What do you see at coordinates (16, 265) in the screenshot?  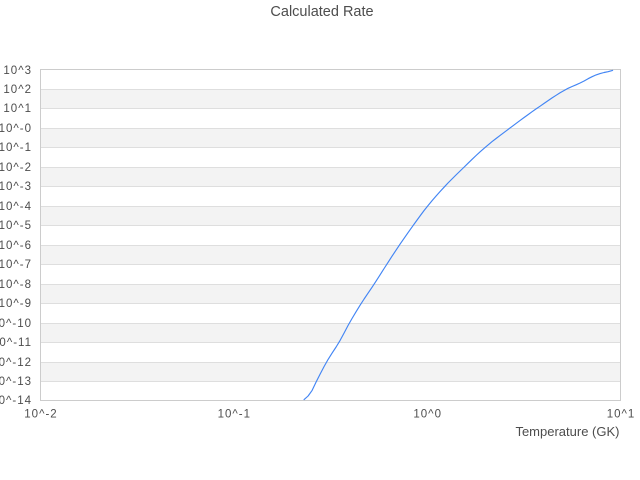 I see `svg-text: 10^-7` at bounding box center [16, 265].